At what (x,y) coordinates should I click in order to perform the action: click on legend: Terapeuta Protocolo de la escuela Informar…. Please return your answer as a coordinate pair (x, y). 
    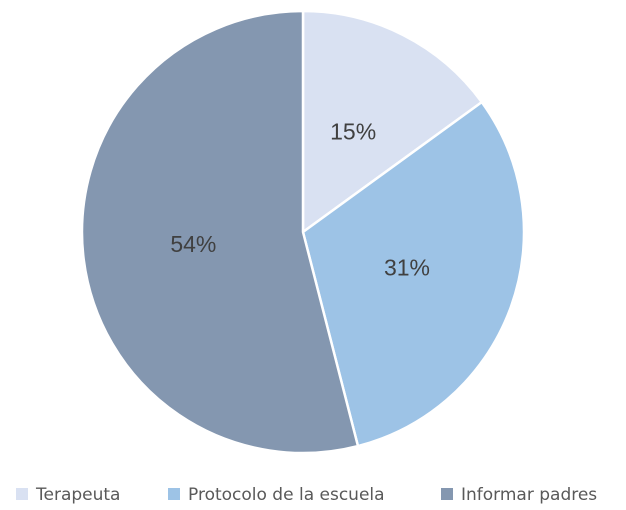
    Looking at the image, I should click on (306, 495).